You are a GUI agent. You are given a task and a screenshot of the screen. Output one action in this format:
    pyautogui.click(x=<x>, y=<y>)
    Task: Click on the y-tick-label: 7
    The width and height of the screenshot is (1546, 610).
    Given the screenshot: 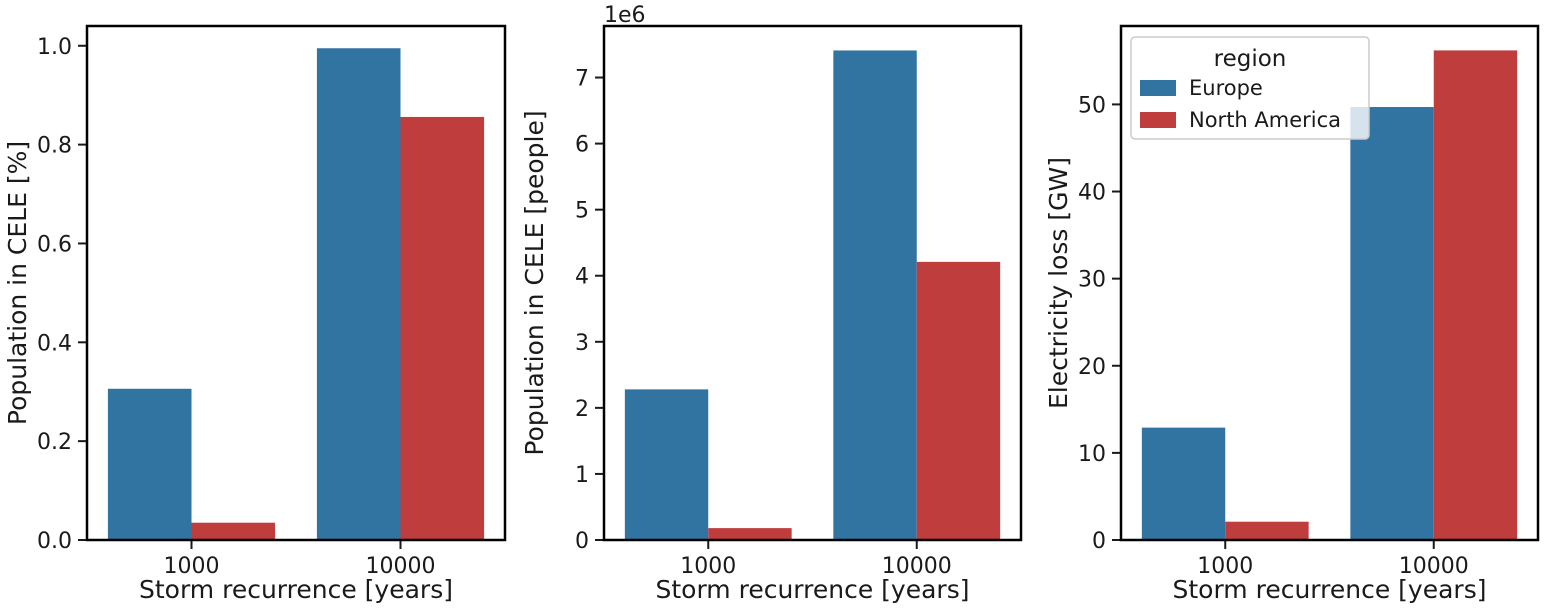 What is the action you would take?
    pyautogui.click(x=582, y=79)
    